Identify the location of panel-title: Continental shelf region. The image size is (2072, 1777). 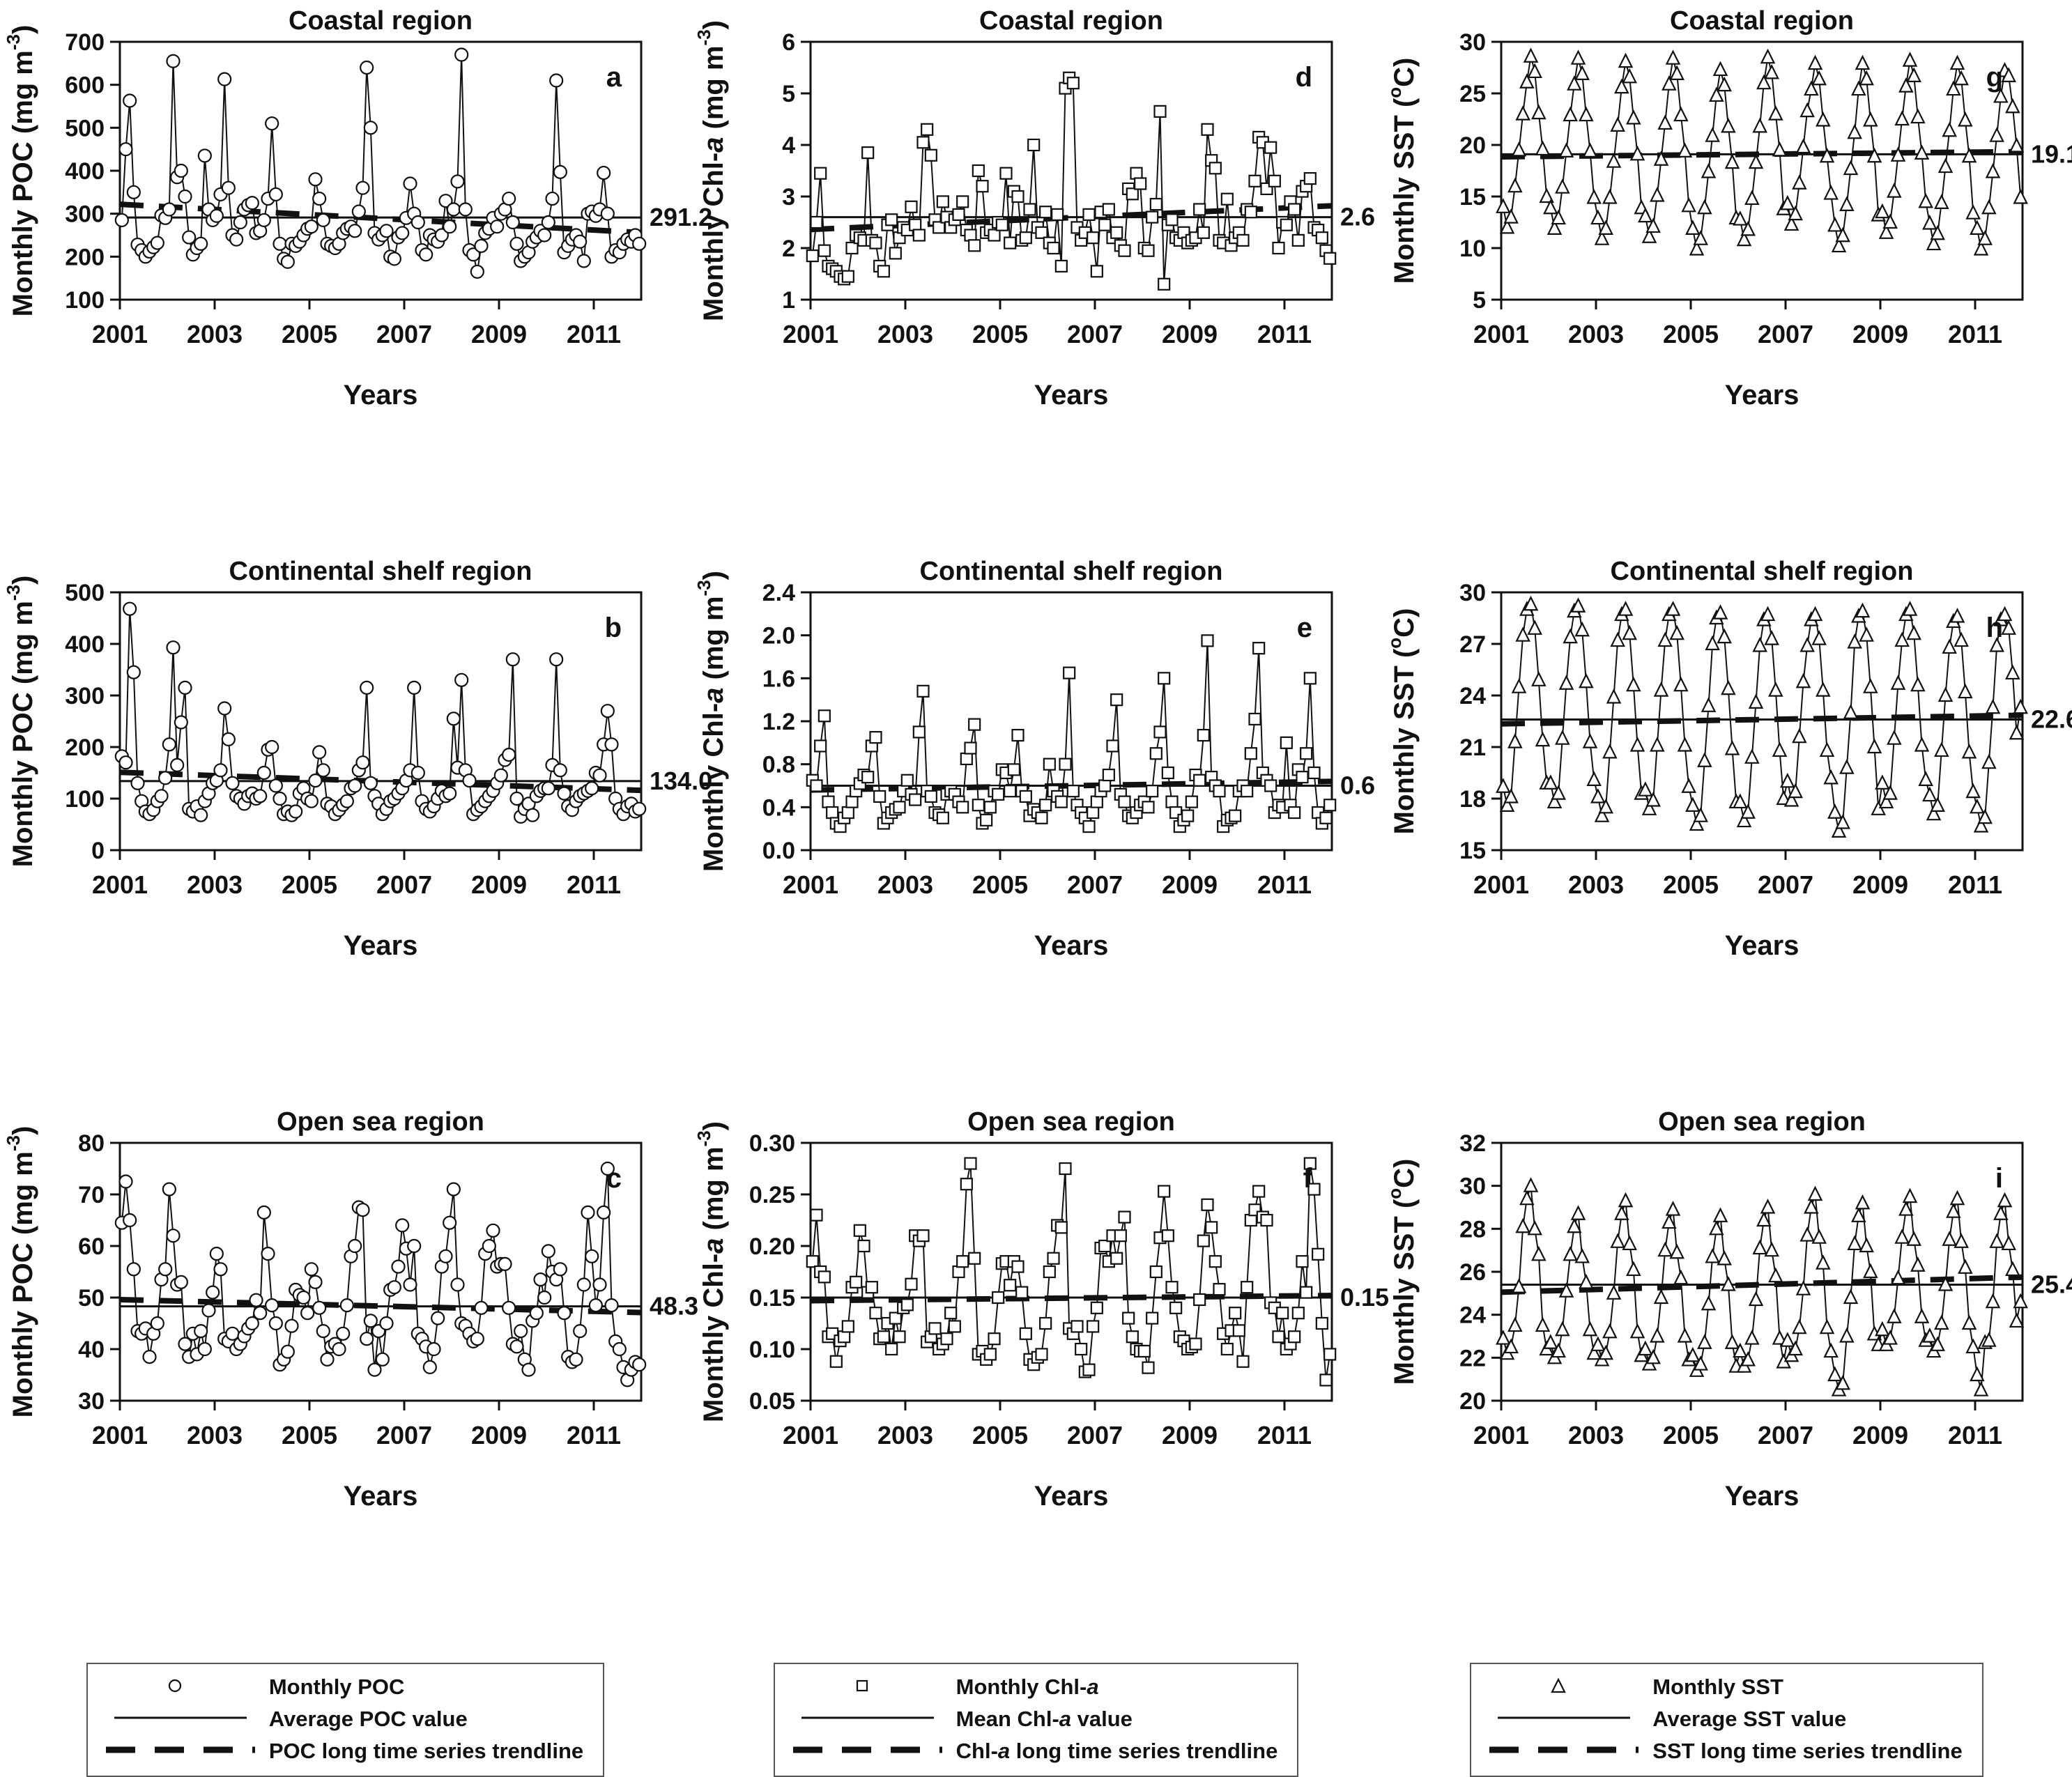
(1071, 572).